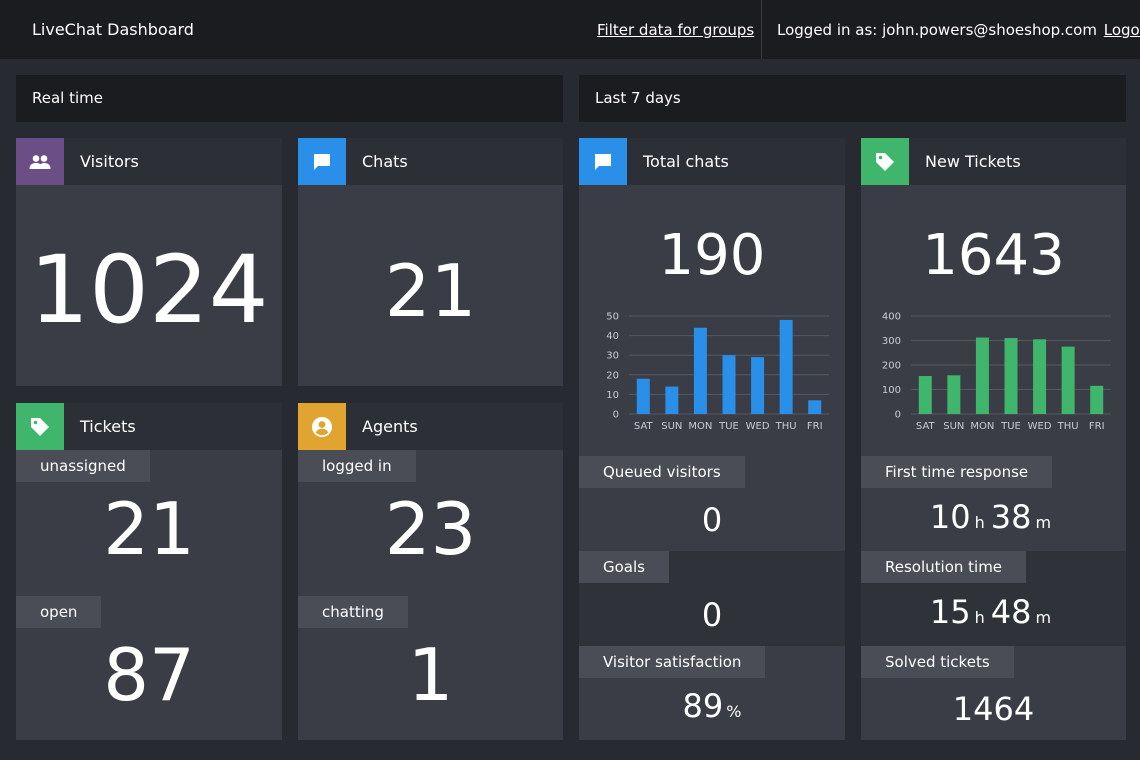 This screenshot has width=1140, height=760. I want to click on x-tick-label: SAT, so click(644, 426).